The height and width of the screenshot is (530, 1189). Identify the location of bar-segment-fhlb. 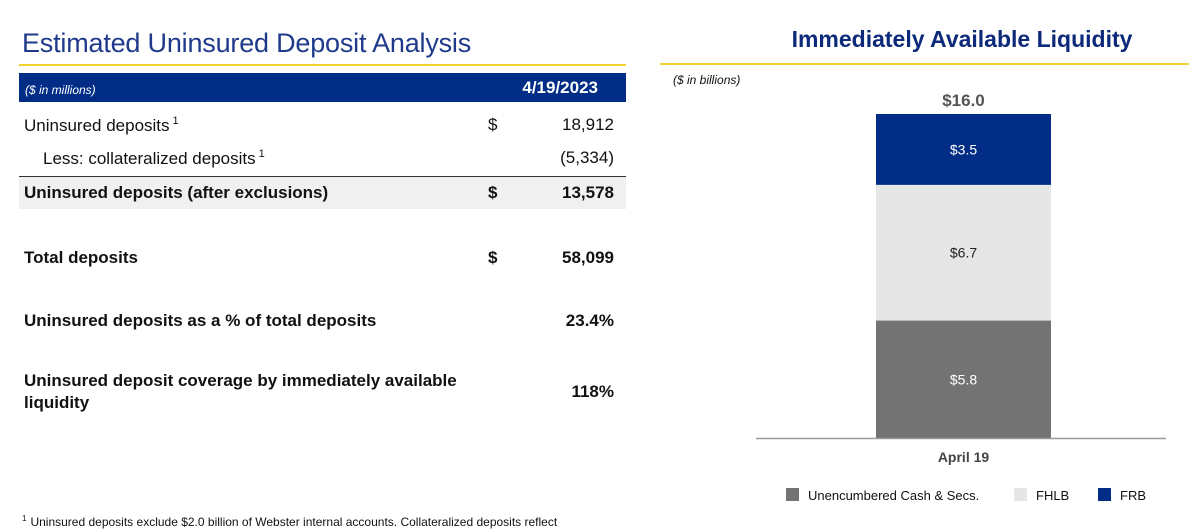
(963, 252).